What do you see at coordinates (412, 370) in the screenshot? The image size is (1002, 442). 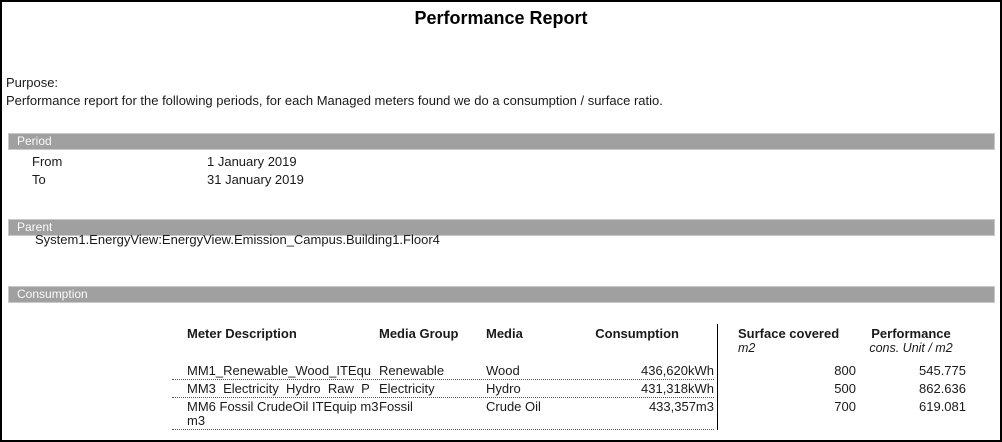 I see `cell-media-group: Renewable` at bounding box center [412, 370].